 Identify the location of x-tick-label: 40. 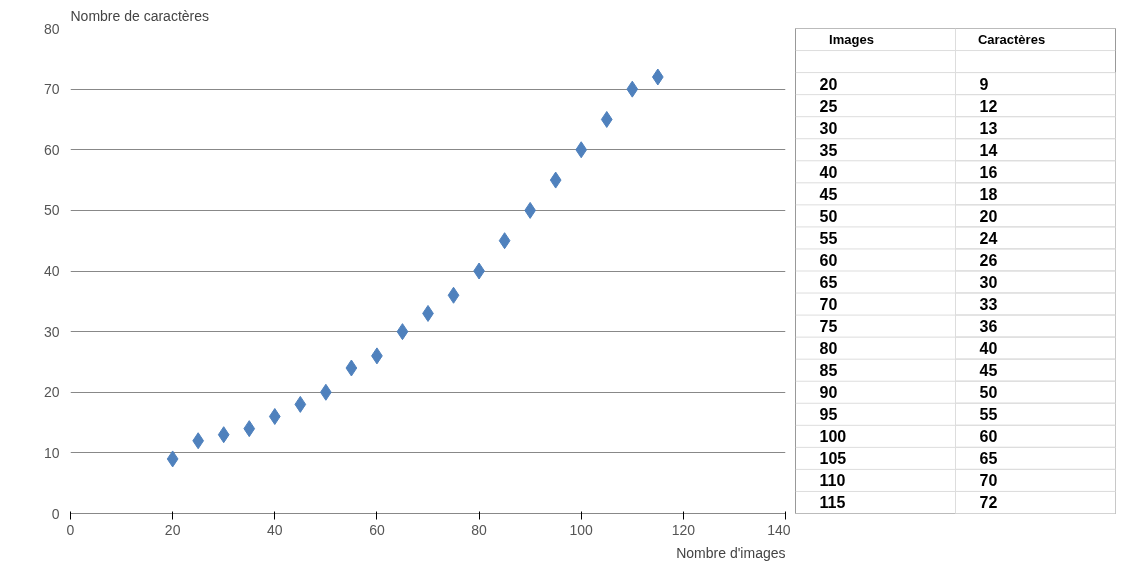
(275, 529).